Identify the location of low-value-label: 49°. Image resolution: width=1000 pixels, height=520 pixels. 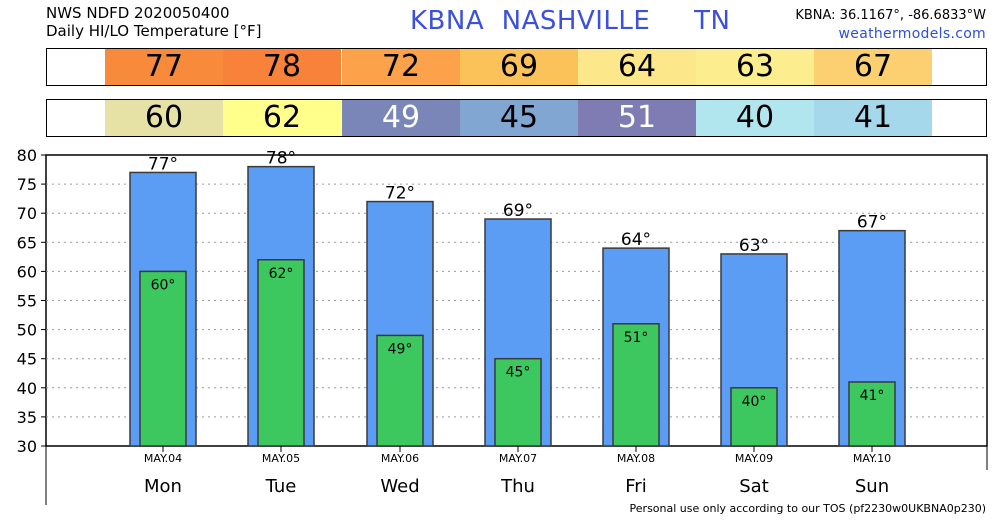
(400, 349).